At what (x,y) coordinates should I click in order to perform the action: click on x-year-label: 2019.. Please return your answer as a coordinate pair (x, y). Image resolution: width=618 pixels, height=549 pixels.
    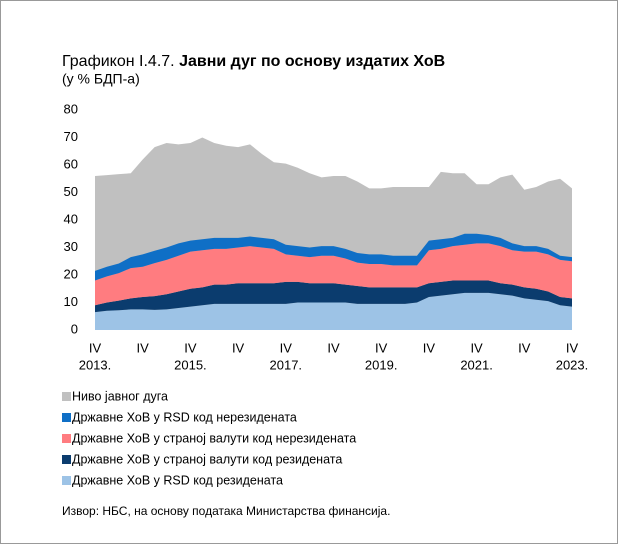
    Looking at the image, I should click on (381, 364).